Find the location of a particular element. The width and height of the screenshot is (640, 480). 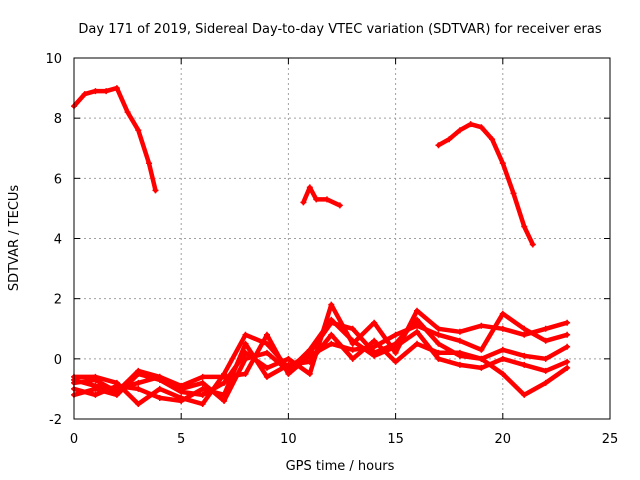

y-tick-label: 0 is located at coordinates (58, 360).